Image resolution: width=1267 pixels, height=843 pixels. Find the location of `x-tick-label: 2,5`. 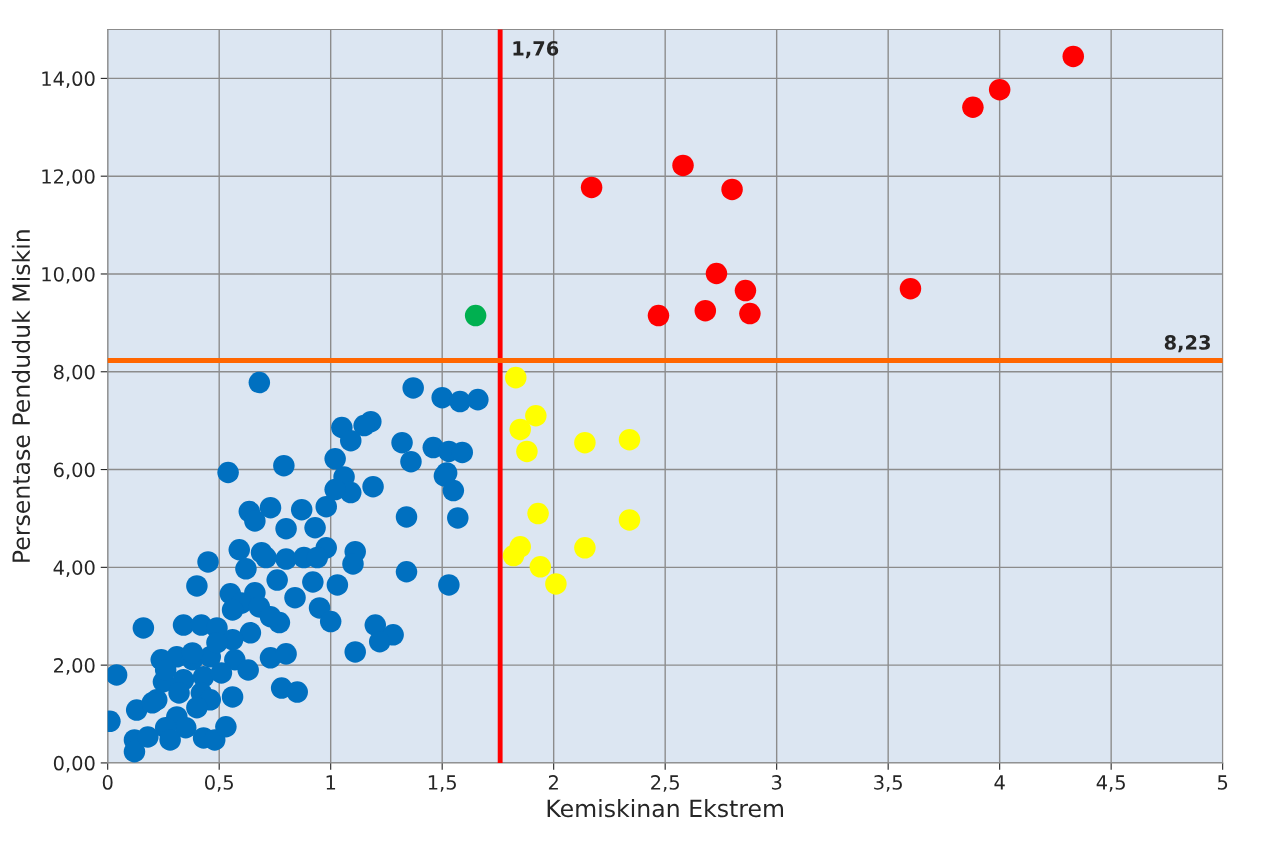

x-tick-label: 2,5 is located at coordinates (665, 783).